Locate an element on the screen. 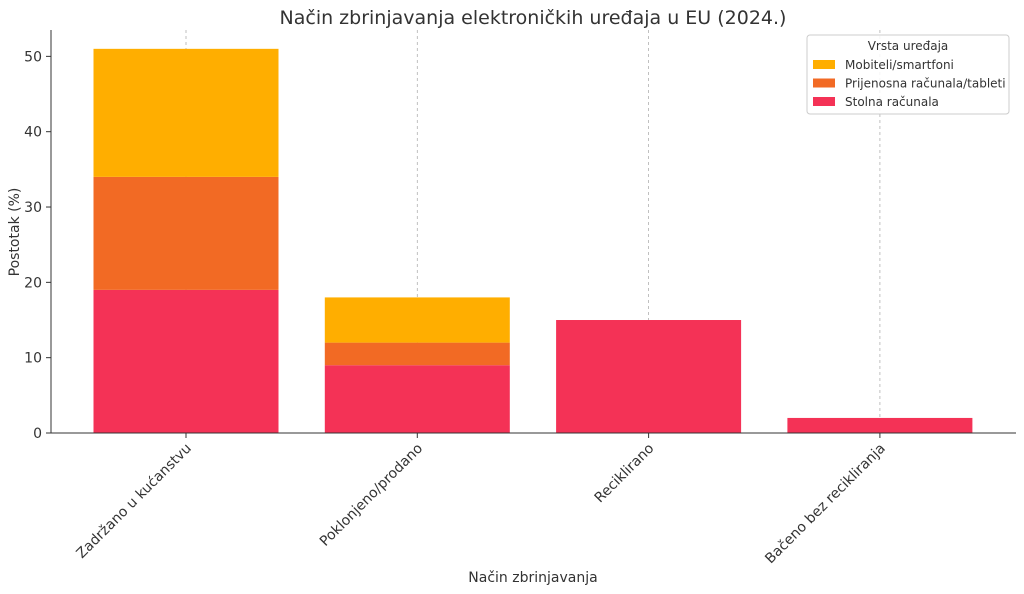  legend-label: Mobiteli/smartfoni is located at coordinates (899, 65).